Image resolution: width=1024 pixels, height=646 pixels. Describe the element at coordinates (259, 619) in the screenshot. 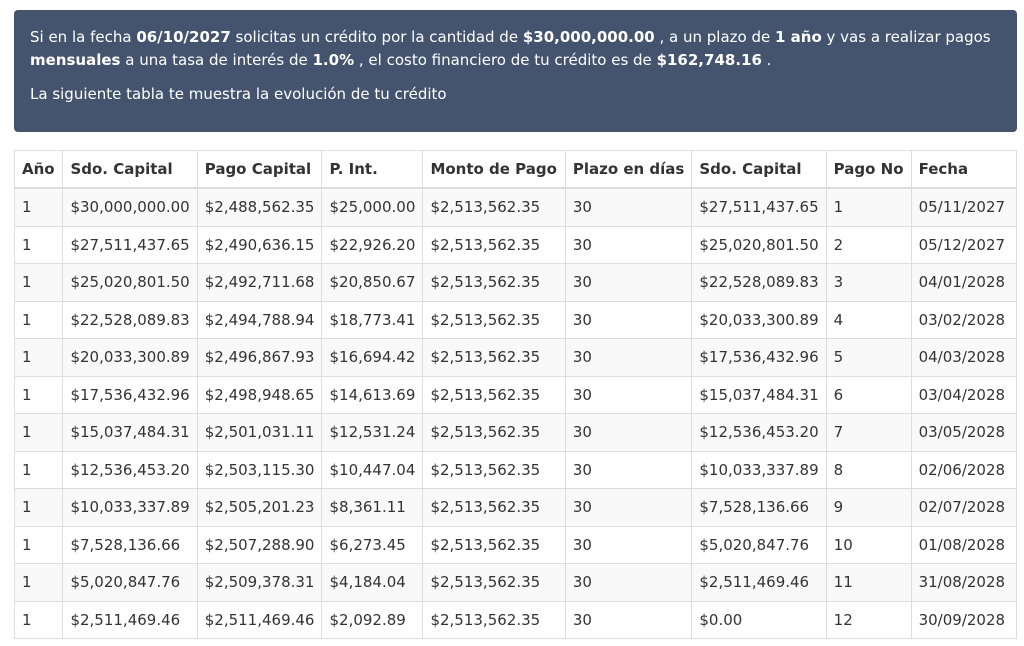

I see `table-cell-col-pago-capital: $2,511,469.46` at that location.